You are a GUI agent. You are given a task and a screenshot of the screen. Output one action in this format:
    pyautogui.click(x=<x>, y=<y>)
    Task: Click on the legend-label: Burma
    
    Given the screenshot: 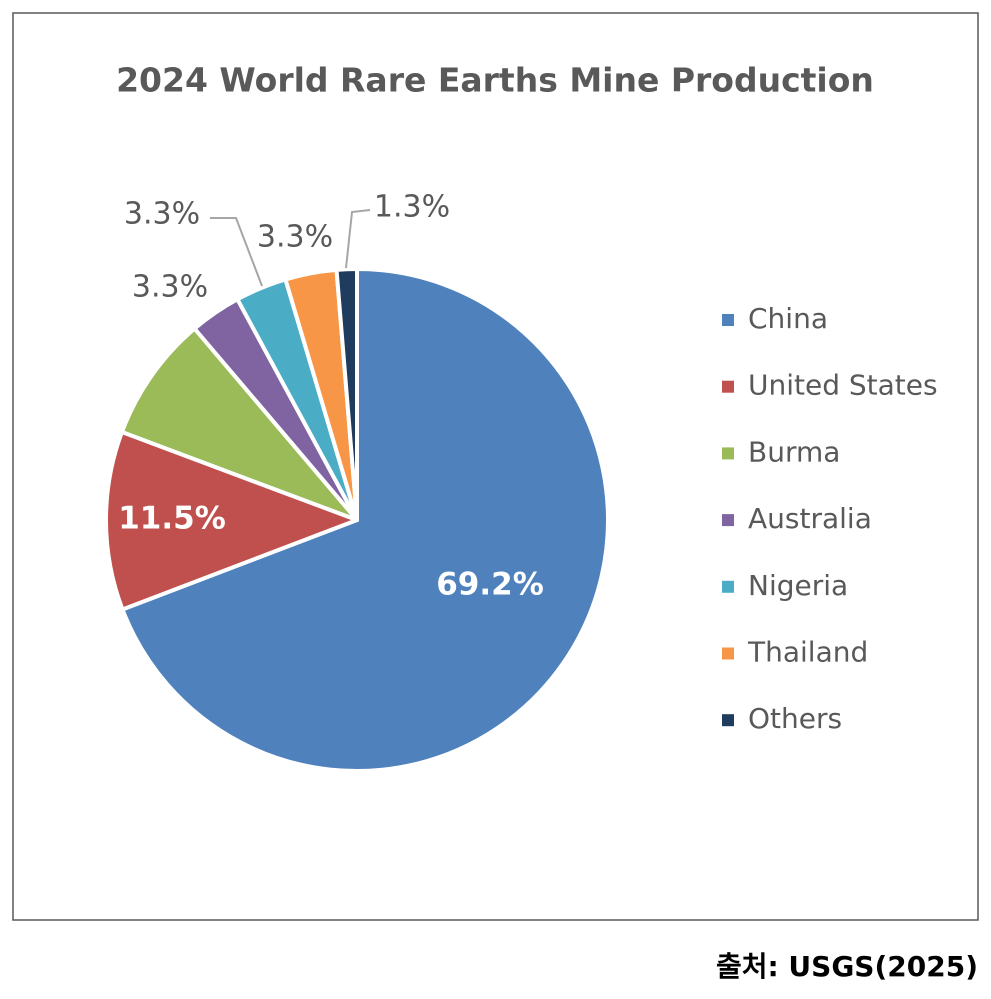 What is the action you would take?
    pyautogui.click(x=794, y=451)
    